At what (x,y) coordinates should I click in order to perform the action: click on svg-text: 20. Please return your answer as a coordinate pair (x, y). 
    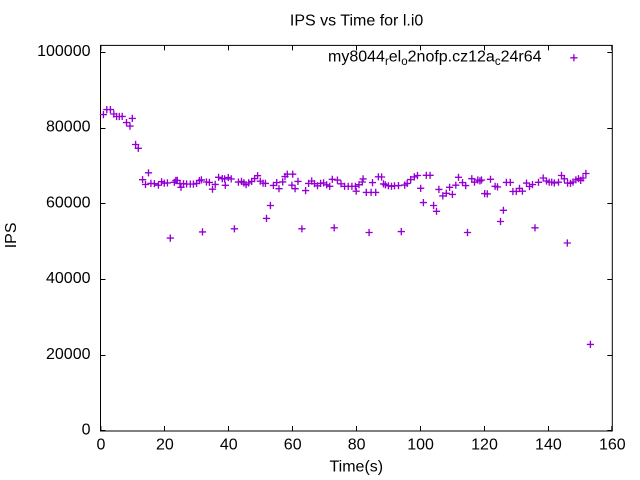
    Looking at the image, I should click on (165, 445).